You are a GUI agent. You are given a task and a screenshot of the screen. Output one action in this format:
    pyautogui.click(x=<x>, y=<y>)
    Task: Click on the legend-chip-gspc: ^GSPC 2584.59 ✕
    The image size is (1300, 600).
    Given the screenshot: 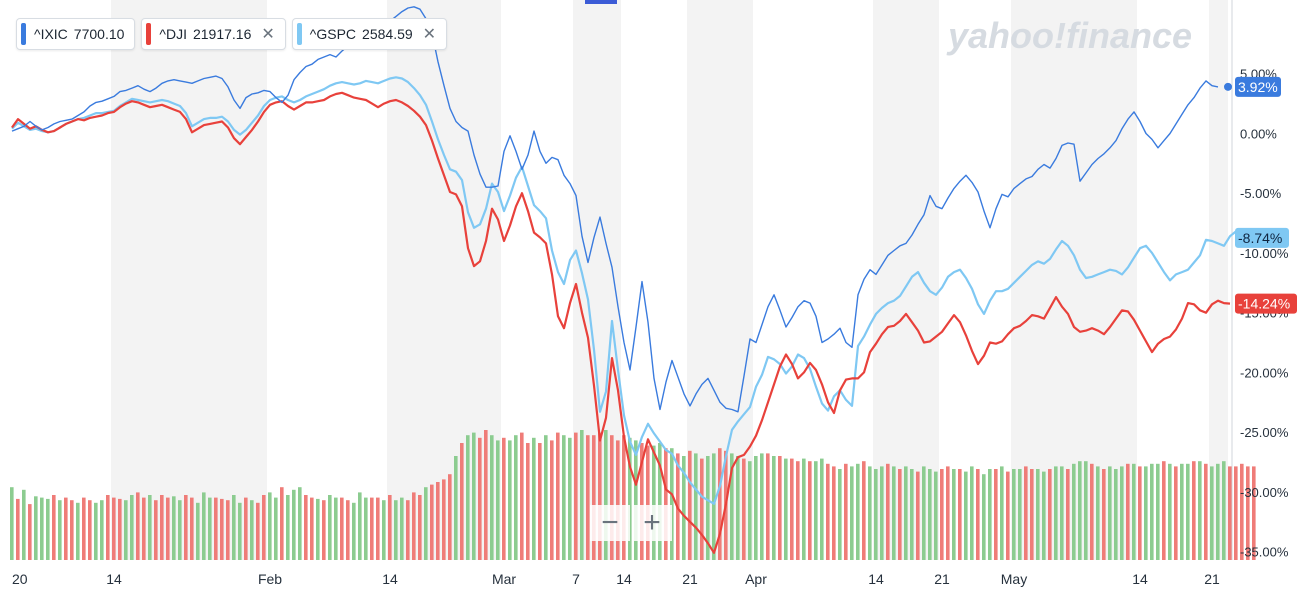 What is the action you would take?
    pyautogui.click(x=369, y=34)
    